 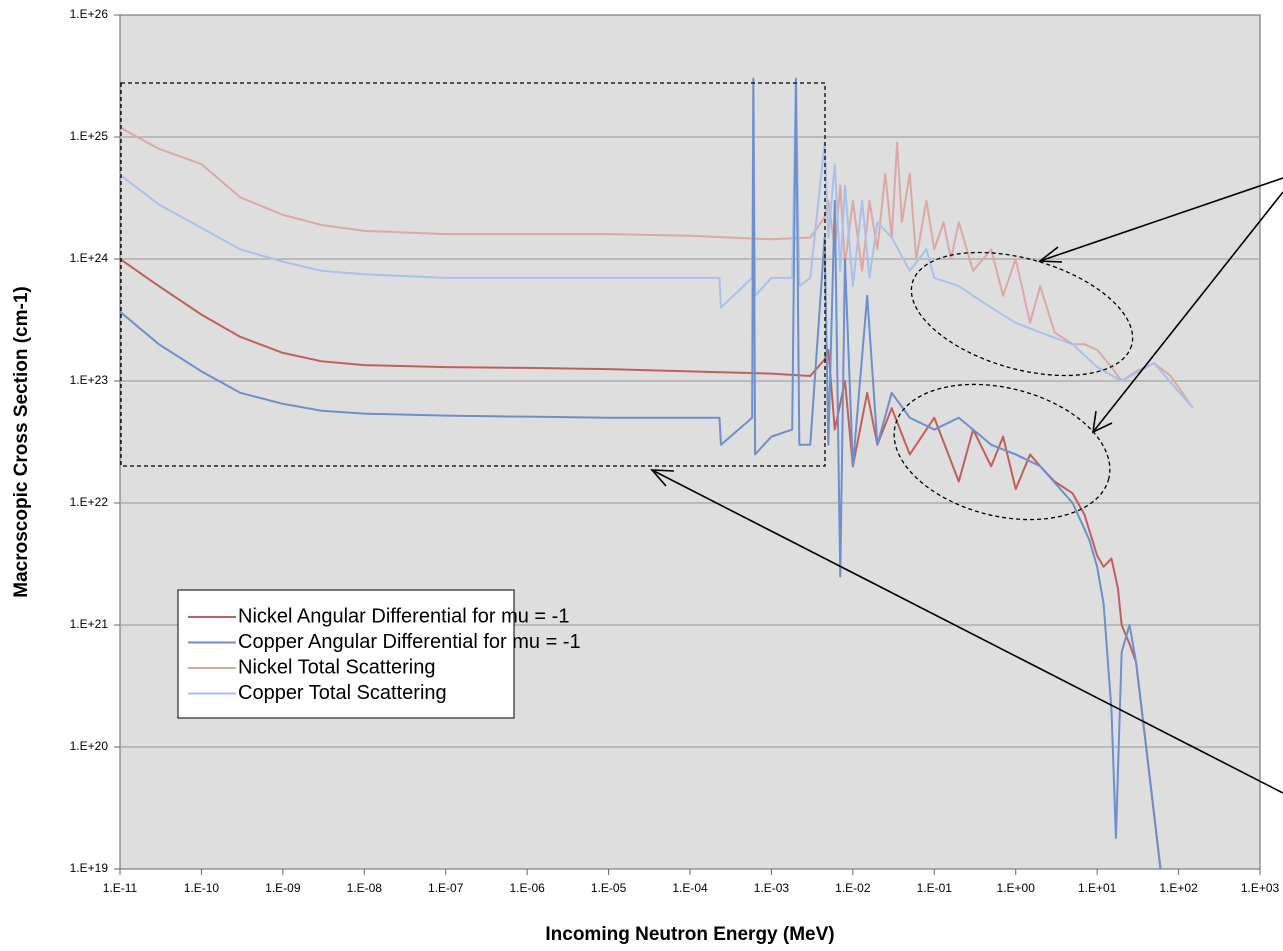 I want to click on y-tick-label: 1.E+25, so click(x=89, y=136).